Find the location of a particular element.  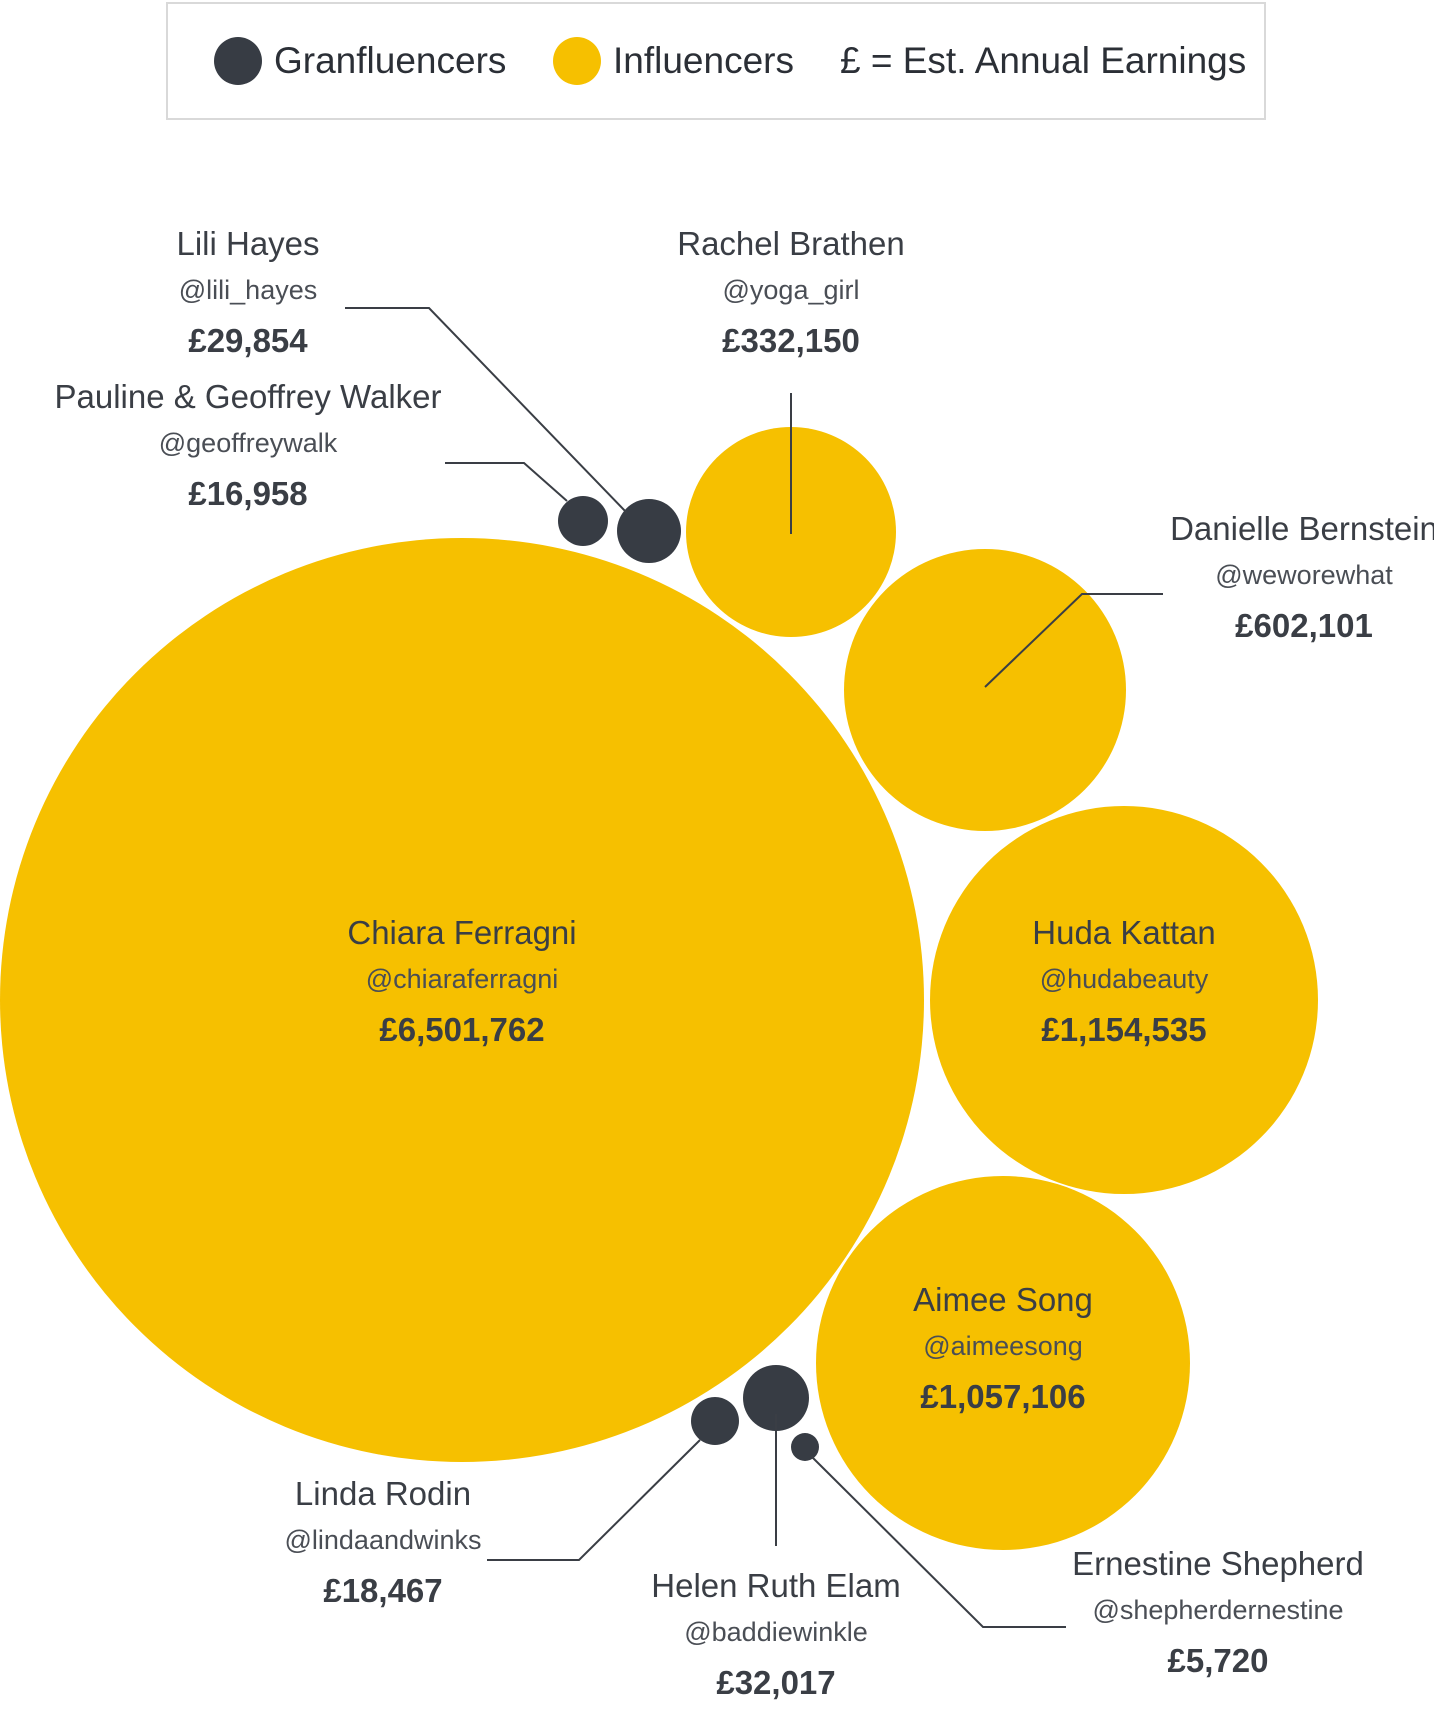

leader-line-lili-hayes is located at coordinates (486, 410).